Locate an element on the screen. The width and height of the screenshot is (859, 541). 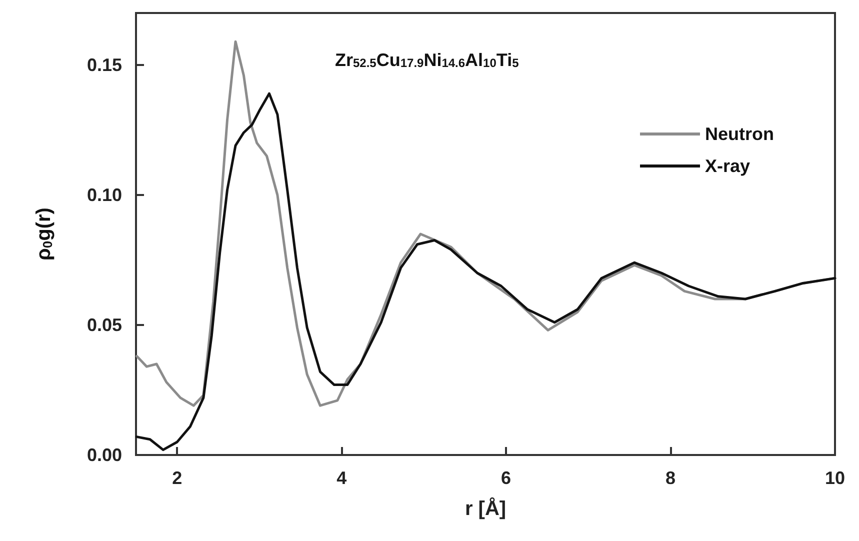
y-tick-label: 0.05 is located at coordinates (104, 325).